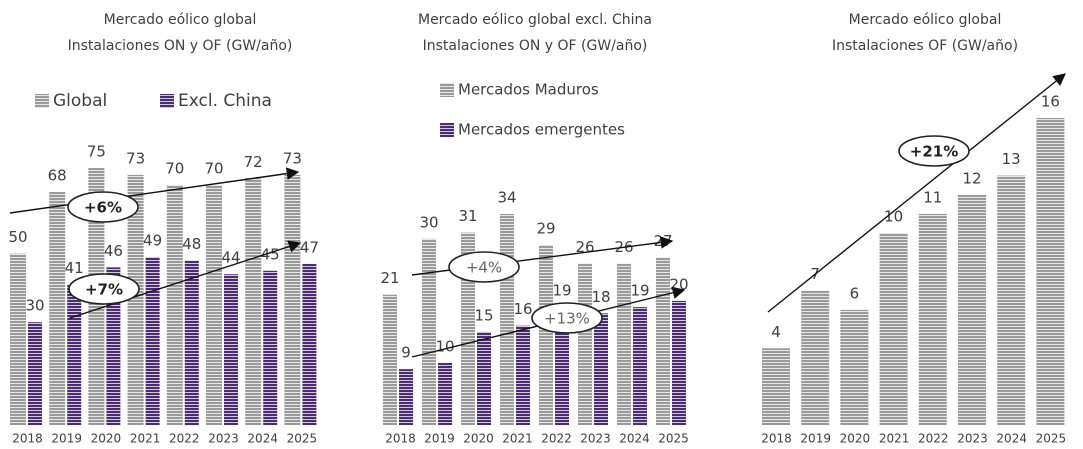  What do you see at coordinates (80, 101) in the screenshot?
I see `legend-label: Global` at bounding box center [80, 101].